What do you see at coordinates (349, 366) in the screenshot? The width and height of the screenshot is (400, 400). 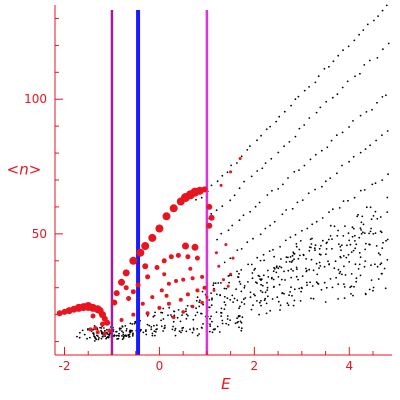 I see `x-tick-label: 4` at bounding box center [349, 366].